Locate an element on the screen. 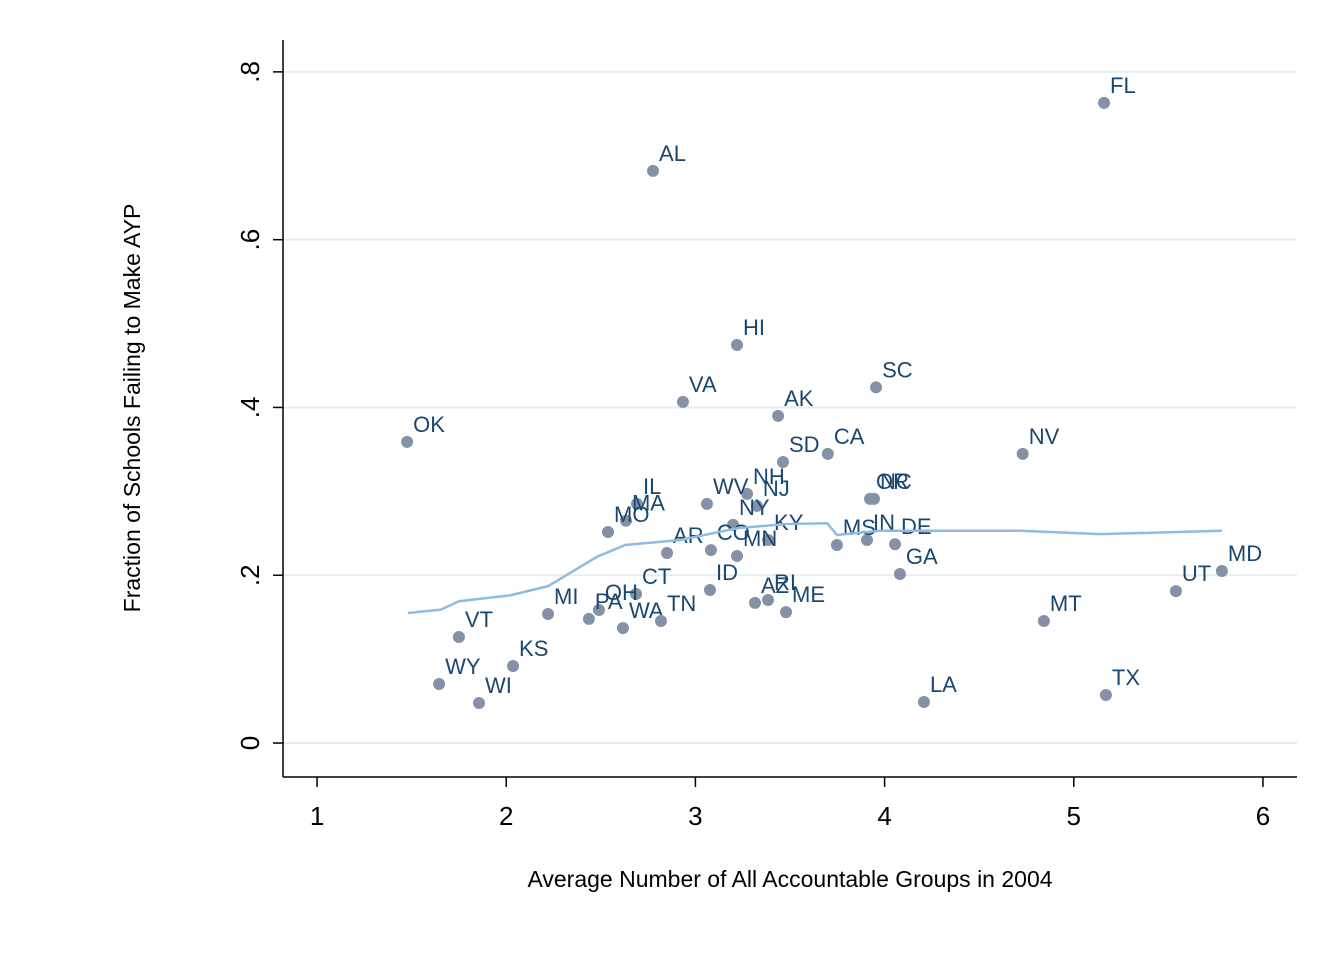  point-label: LA is located at coordinates (943, 684).